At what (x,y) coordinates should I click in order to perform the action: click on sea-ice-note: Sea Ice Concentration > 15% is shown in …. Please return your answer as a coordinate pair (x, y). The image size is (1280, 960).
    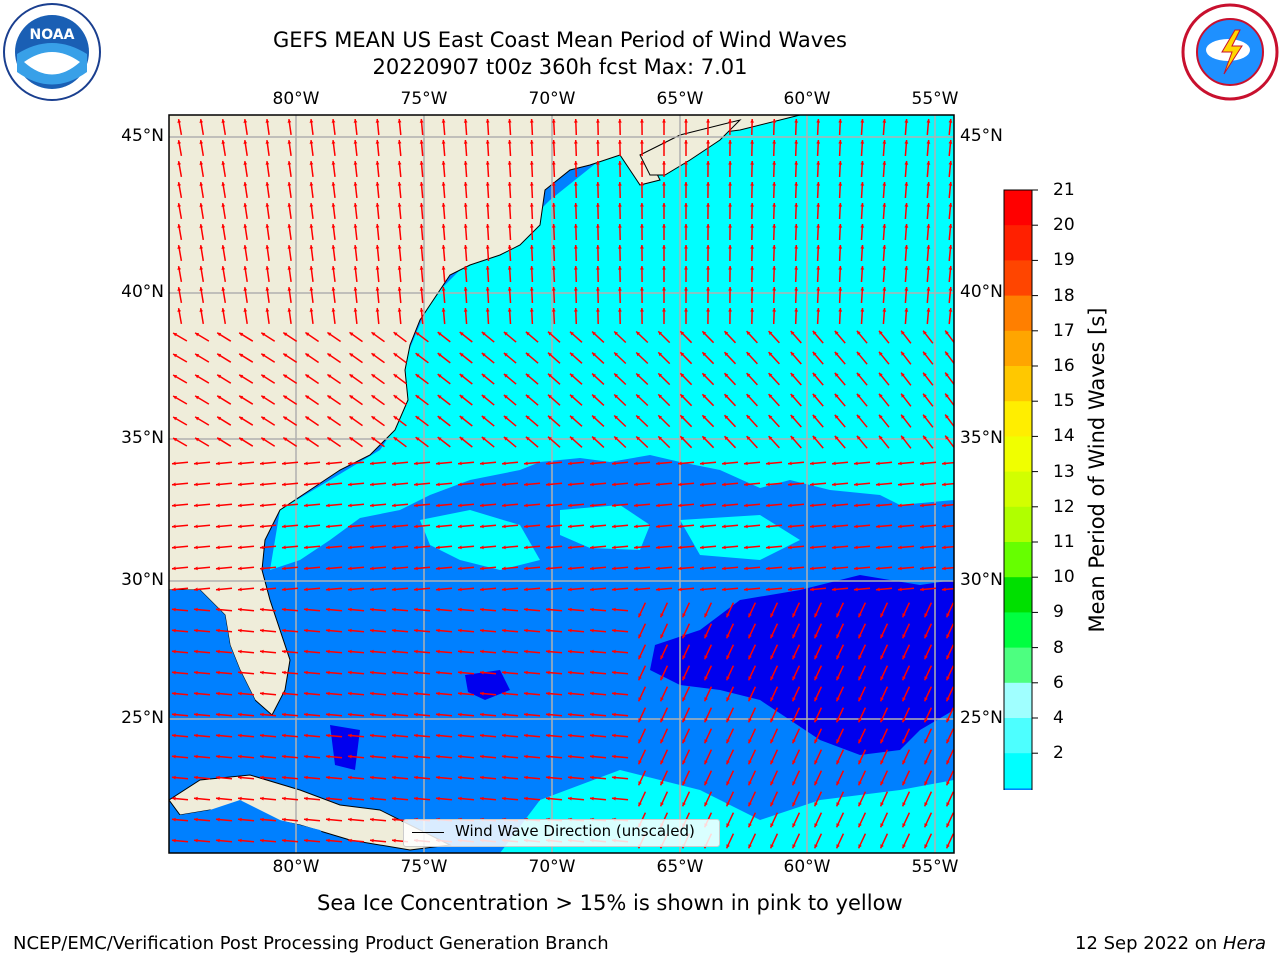
    Looking at the image, I should click on (610, 903).